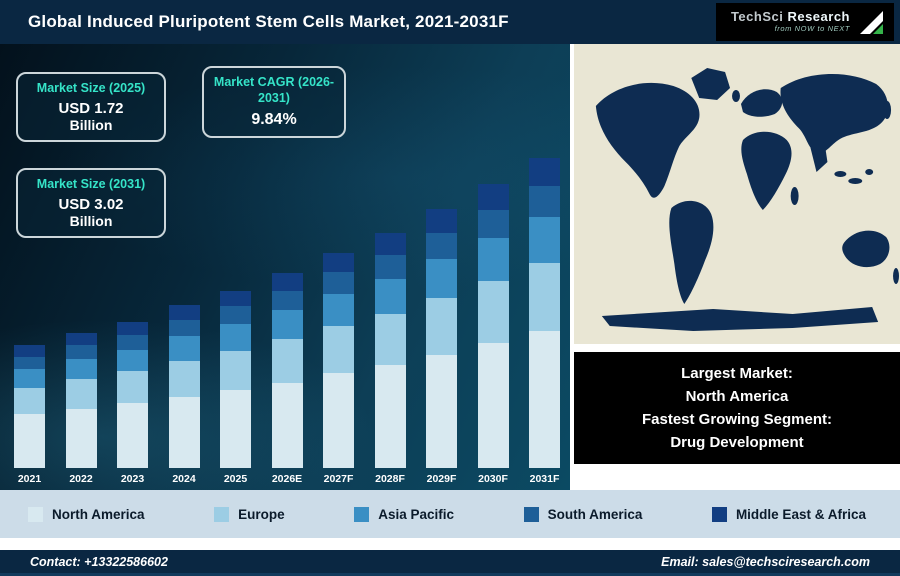 The width and height of the screenshot is (900, 576). I want to click on legend-swatch-middle-east-africa, so click(719, 514).